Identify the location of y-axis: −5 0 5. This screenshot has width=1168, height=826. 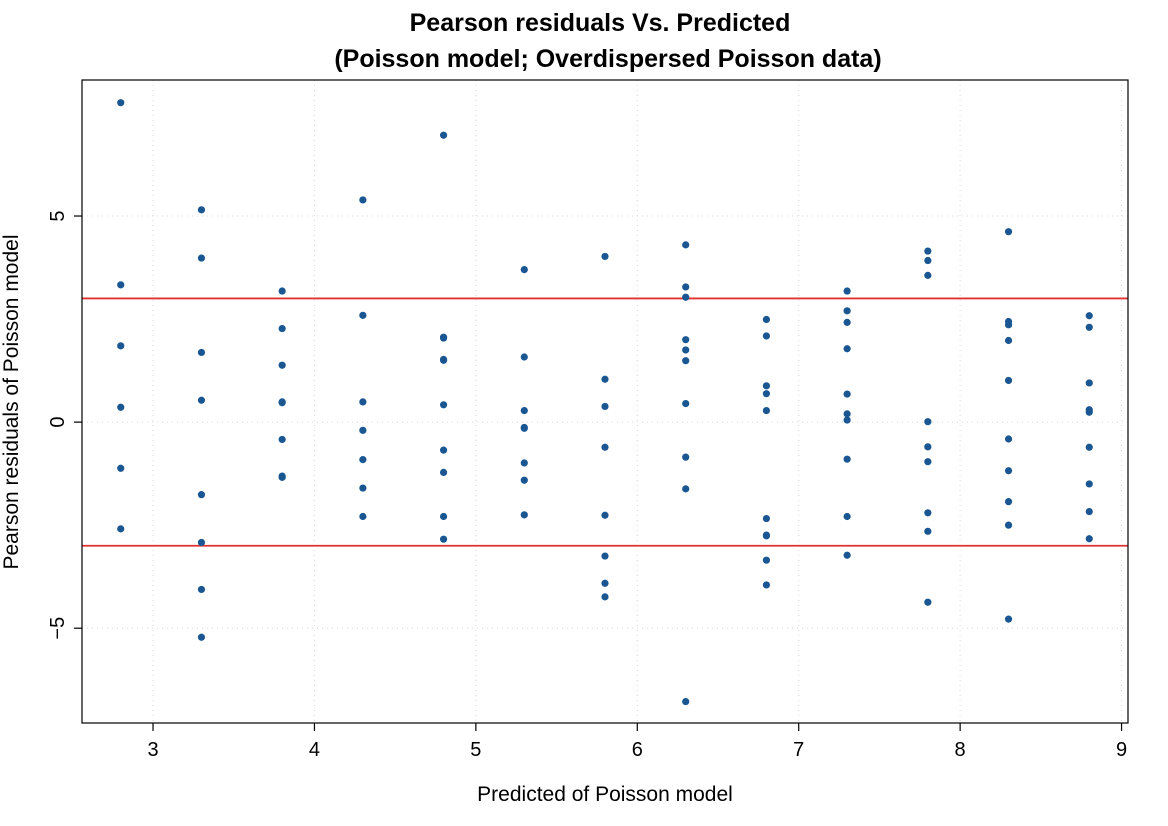
(64, 425).